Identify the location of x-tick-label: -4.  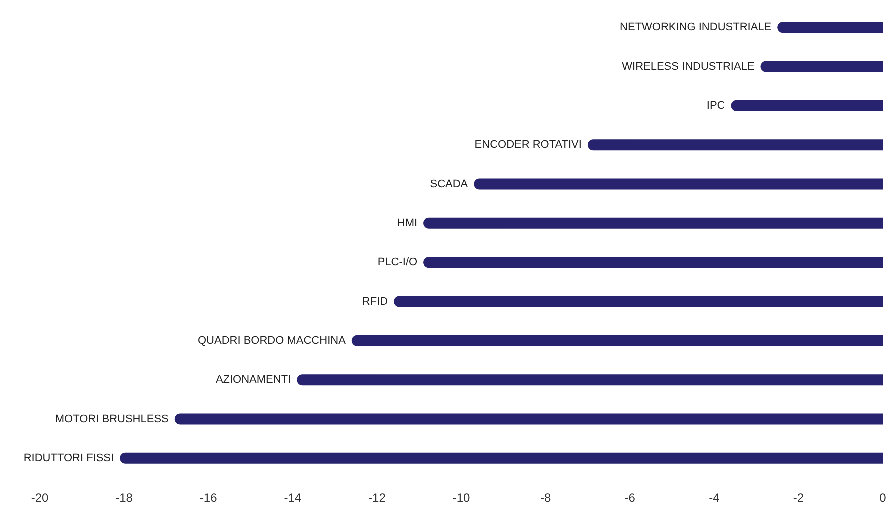
(714, 498).